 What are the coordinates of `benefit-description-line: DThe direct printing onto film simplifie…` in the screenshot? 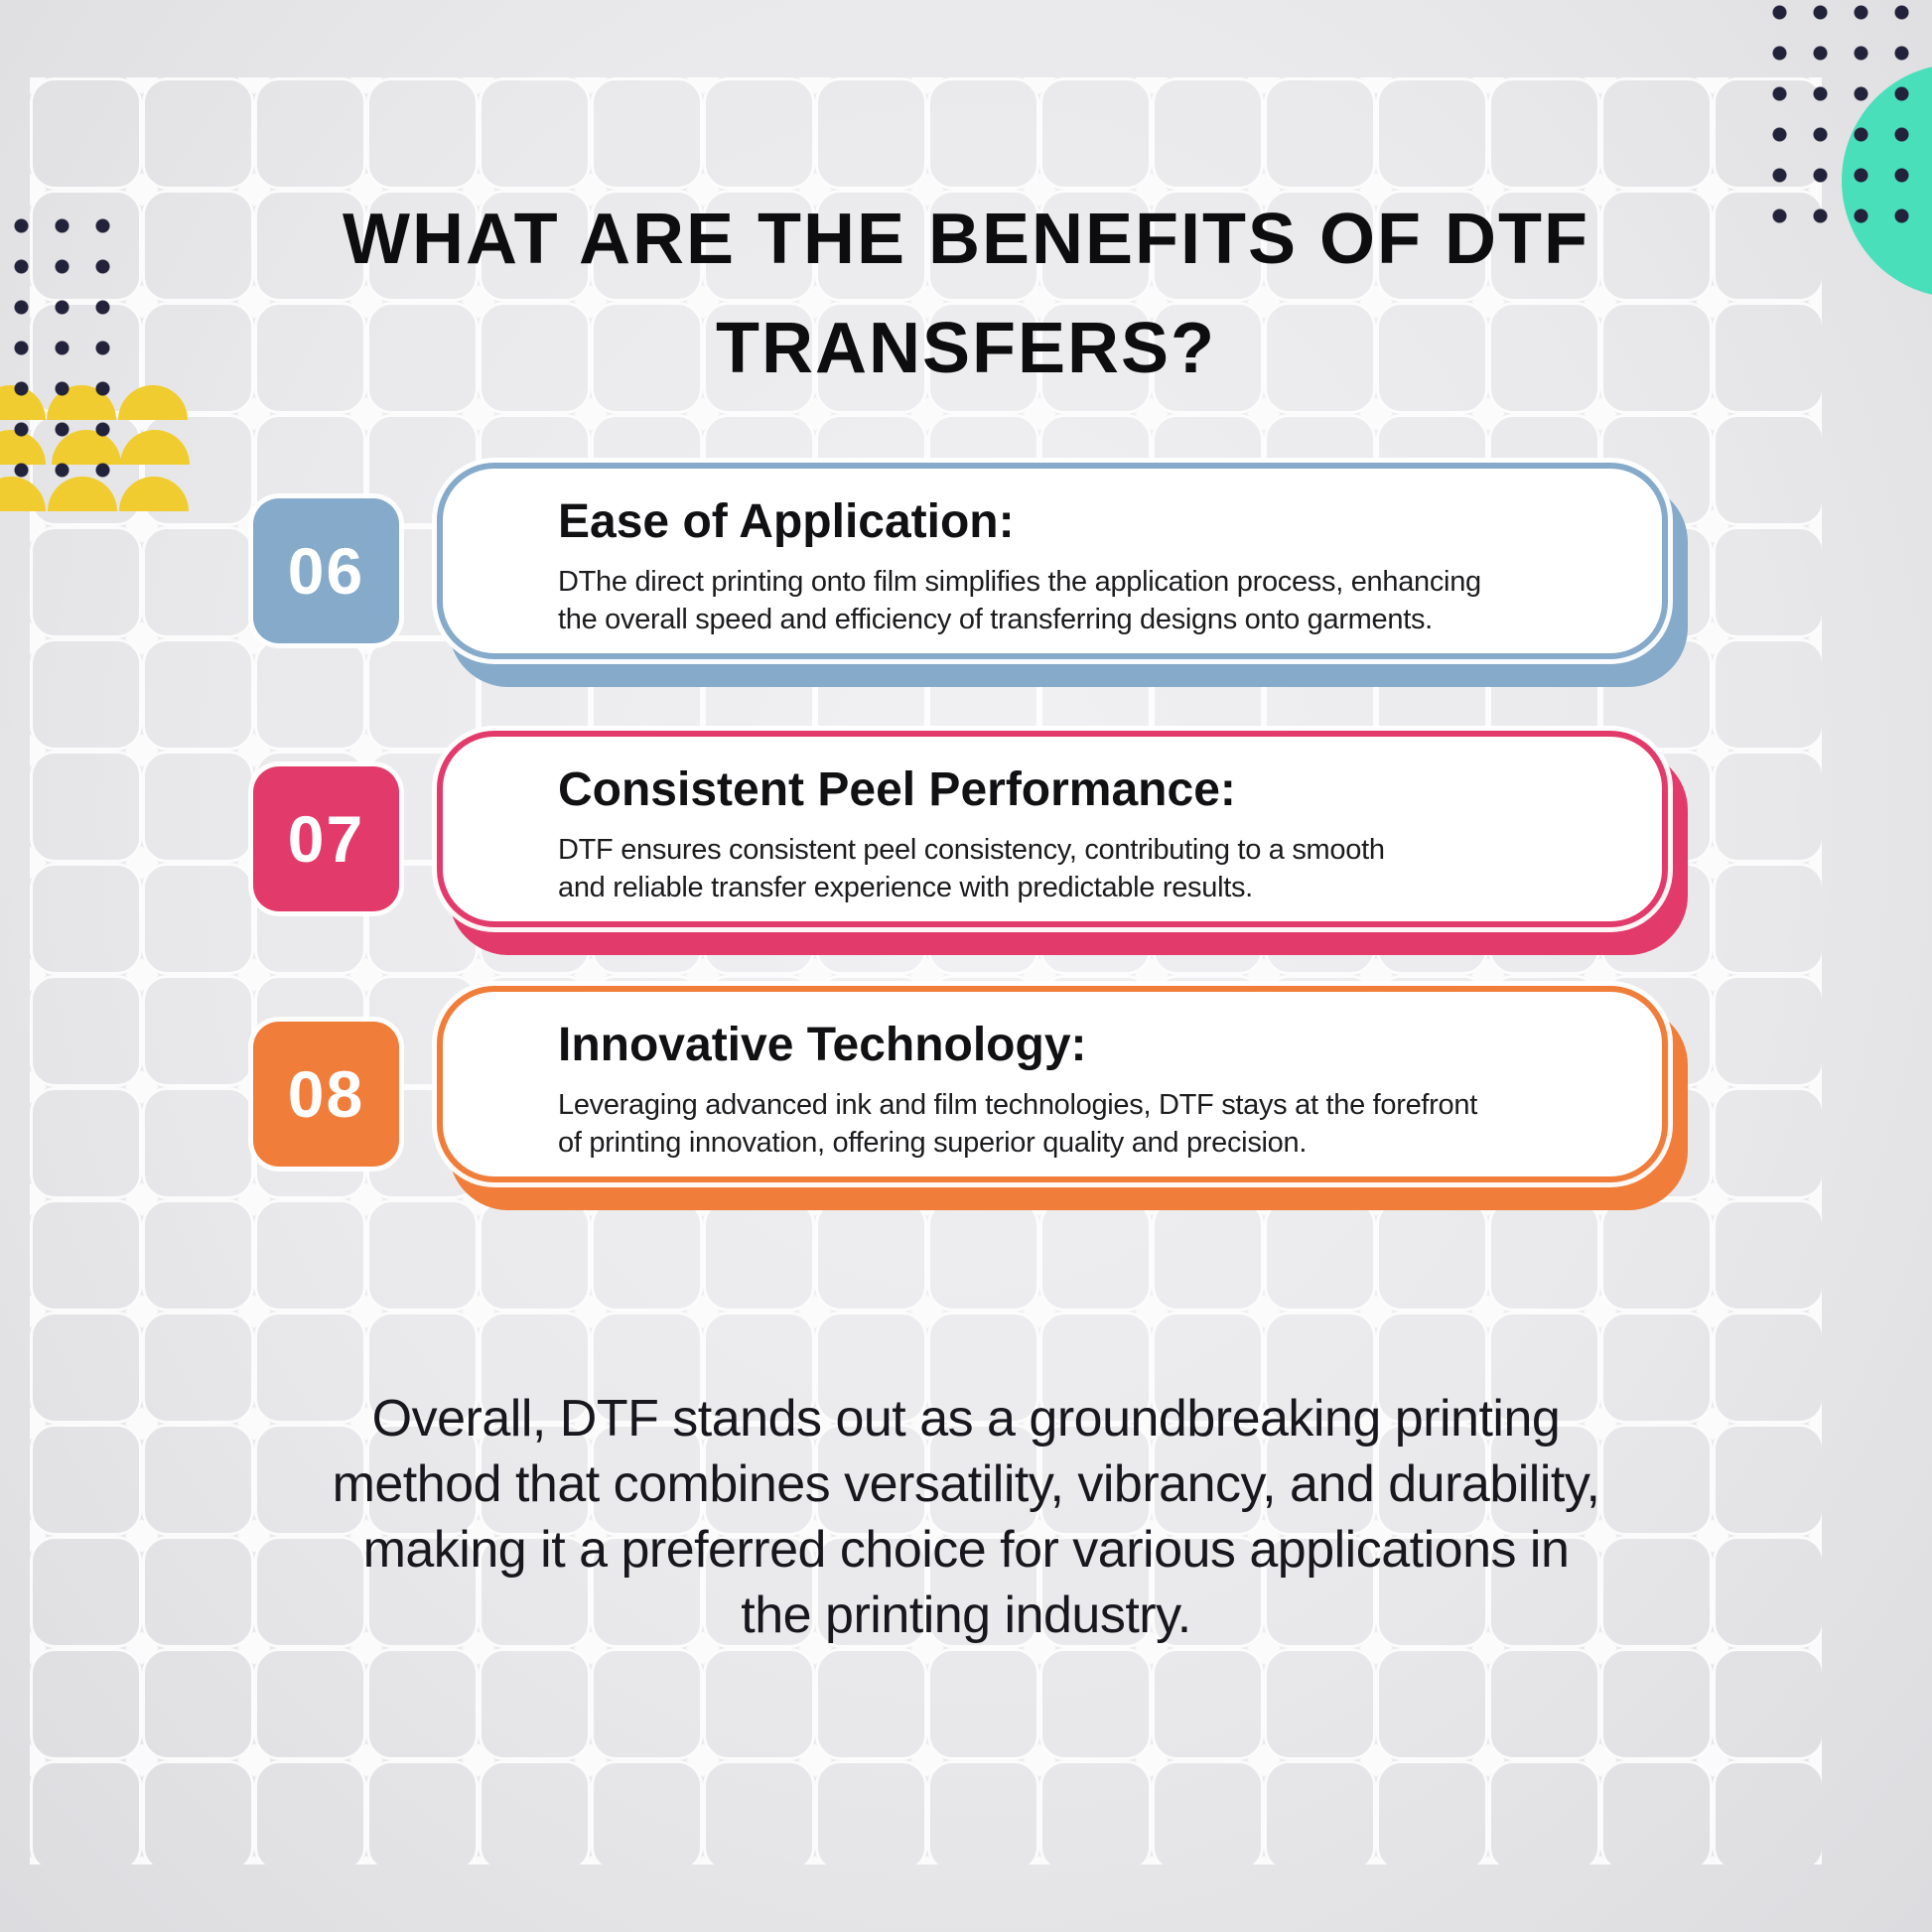 It's located at (1019, 582).